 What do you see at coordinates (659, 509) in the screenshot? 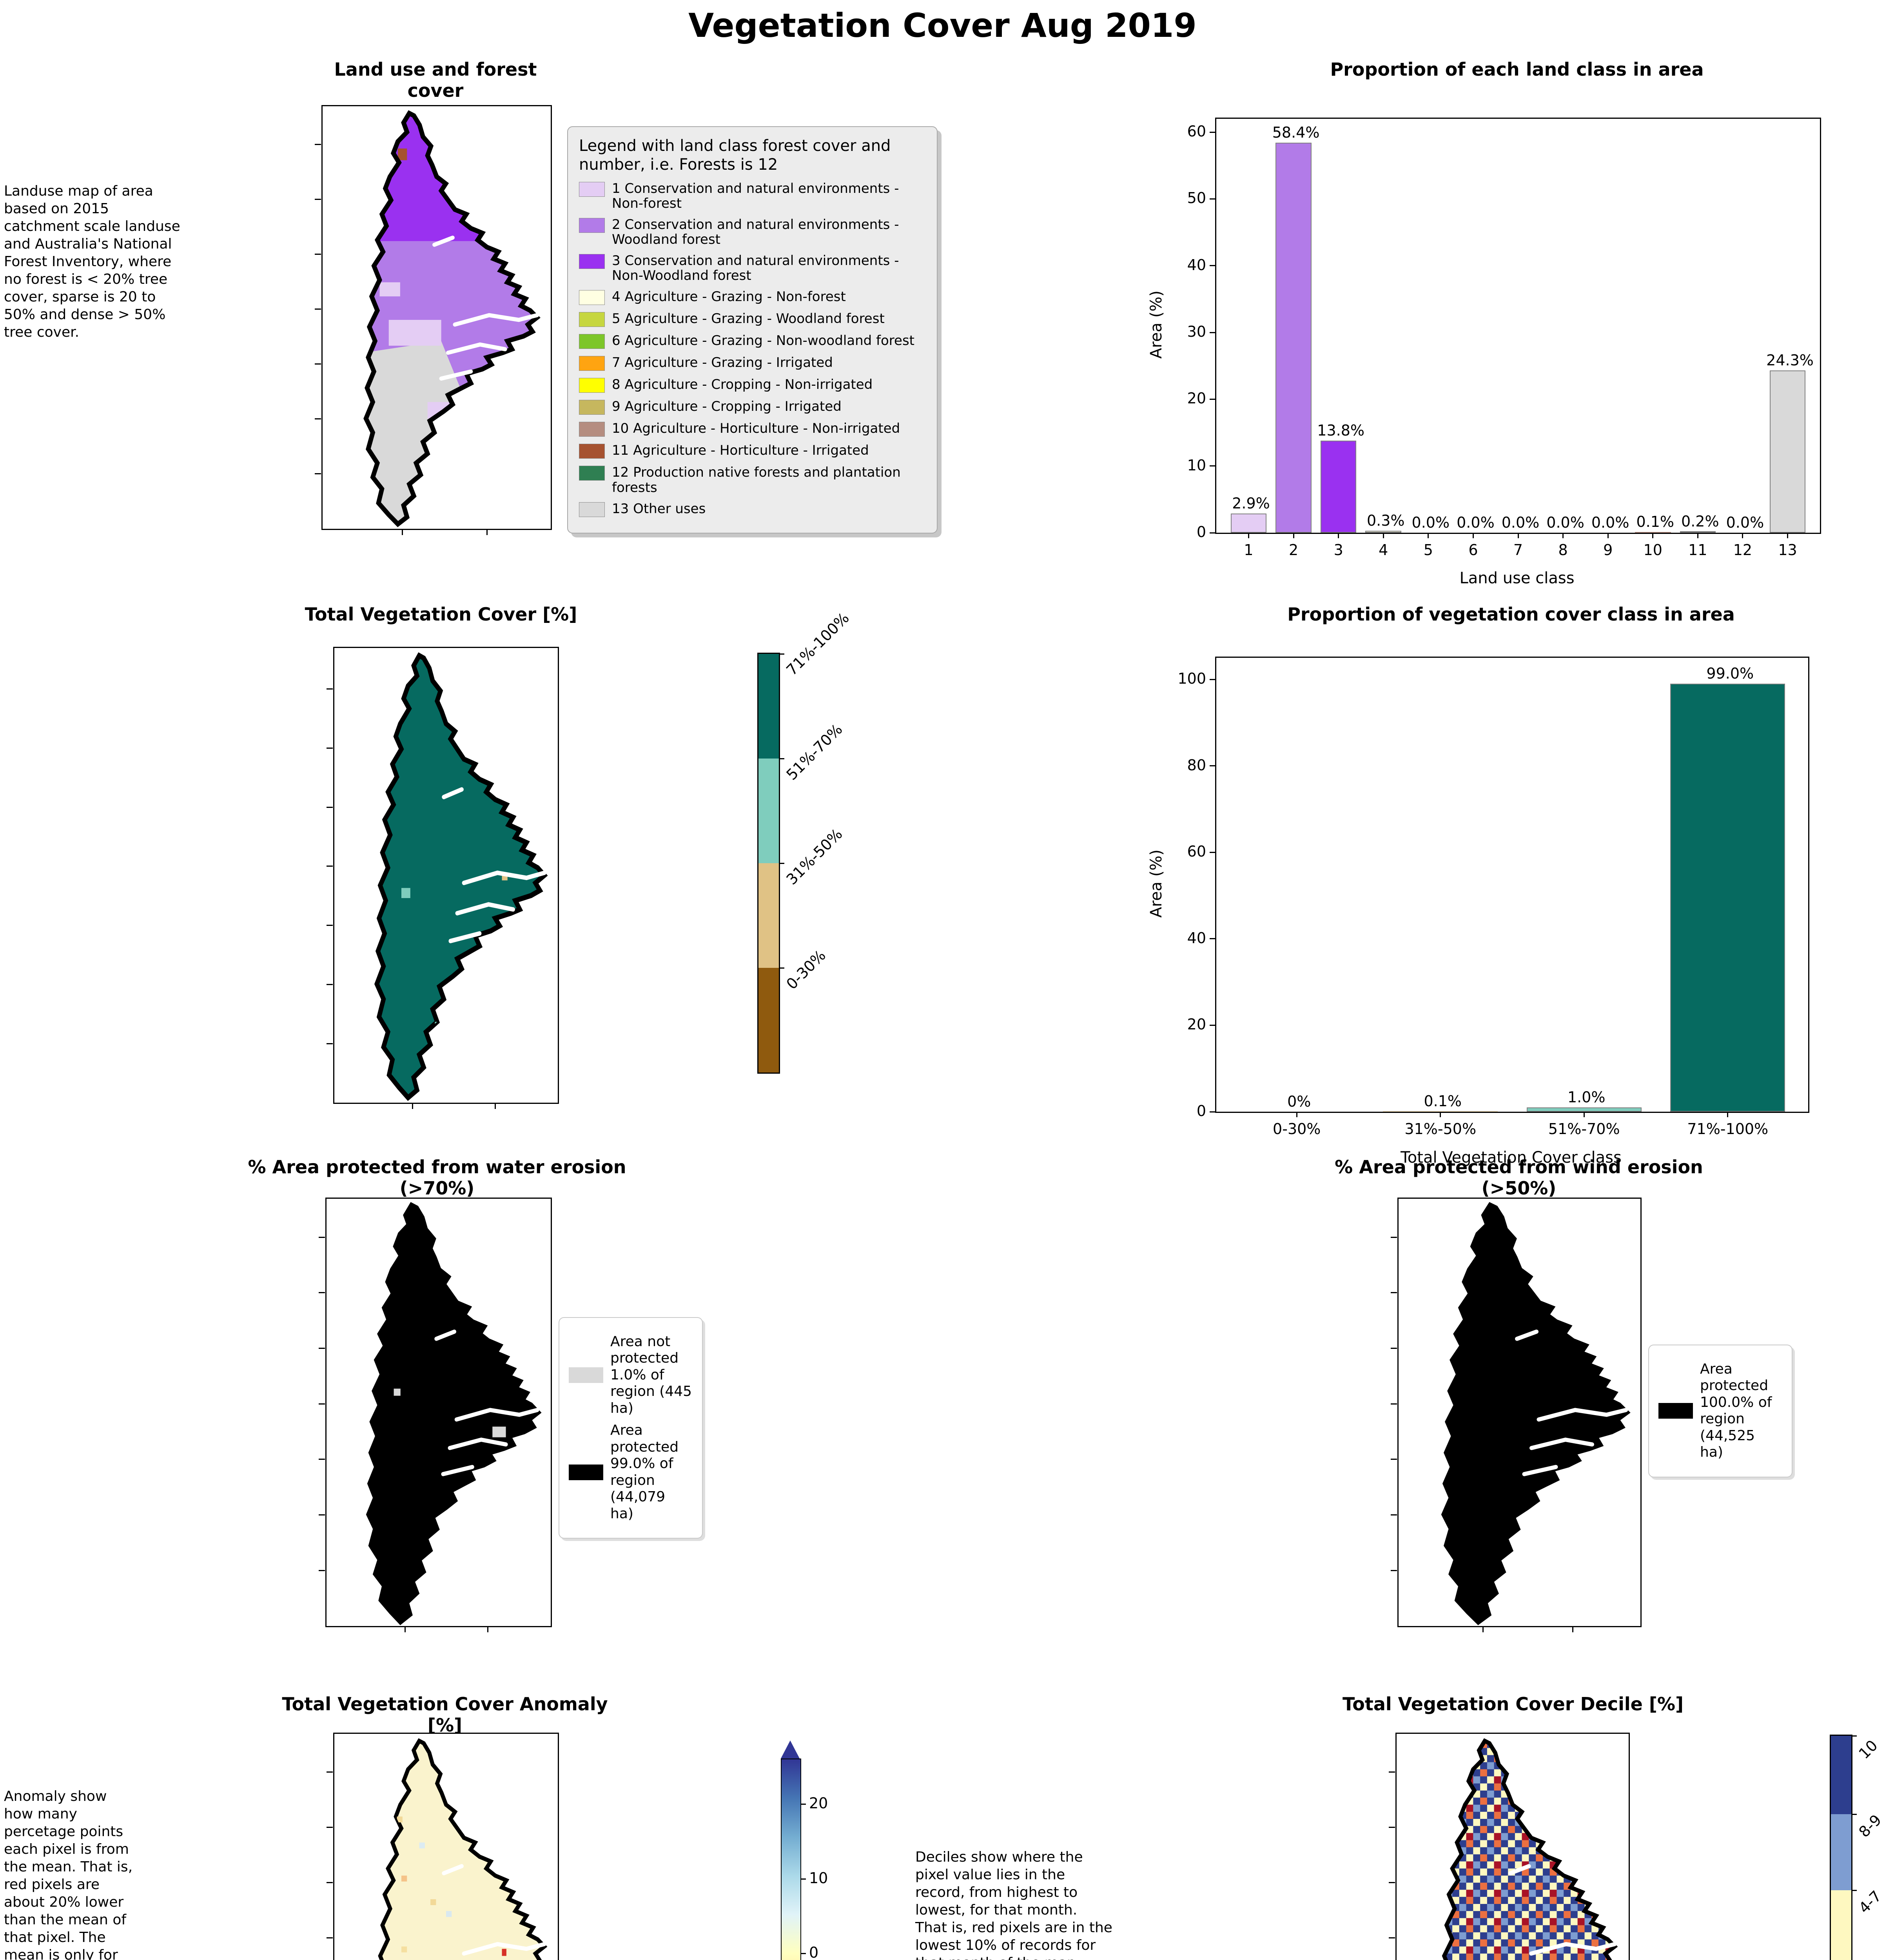
I see `legend-item-label: 13 Other uses` at bounding box center [659, 509].